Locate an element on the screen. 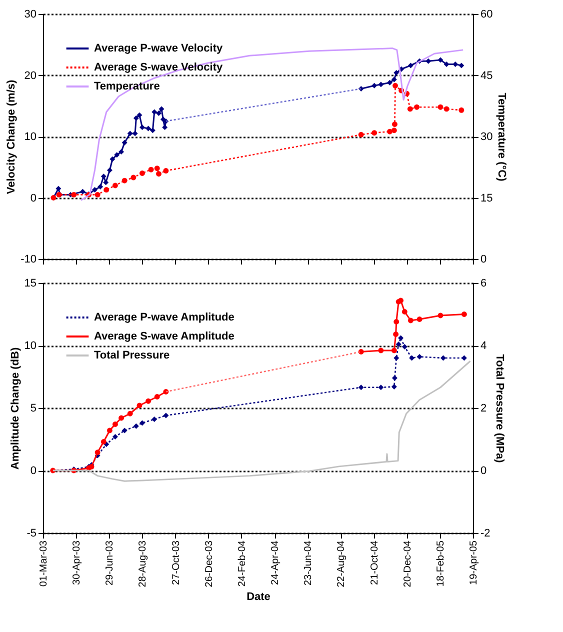 The height and width of the screenshot is (632, 563). y-tick-label: 5 is located at coordinates (33, 408).